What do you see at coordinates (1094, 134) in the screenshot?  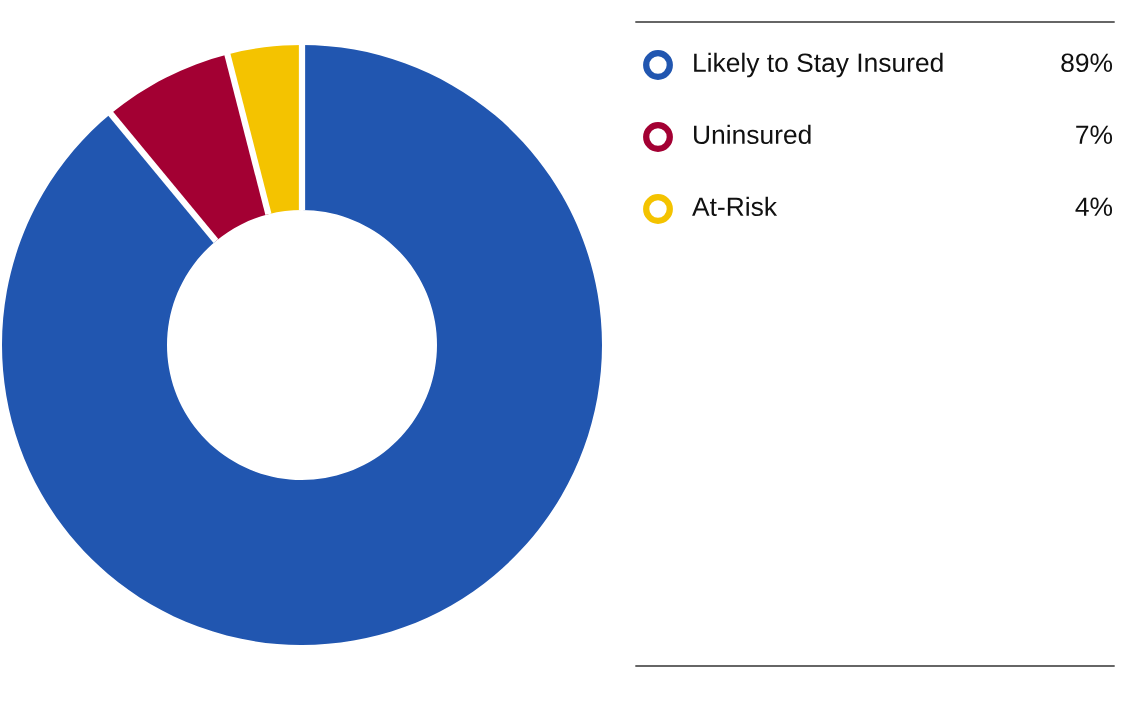 I see `data-label: 7%` at bounding box center [1094, 134].